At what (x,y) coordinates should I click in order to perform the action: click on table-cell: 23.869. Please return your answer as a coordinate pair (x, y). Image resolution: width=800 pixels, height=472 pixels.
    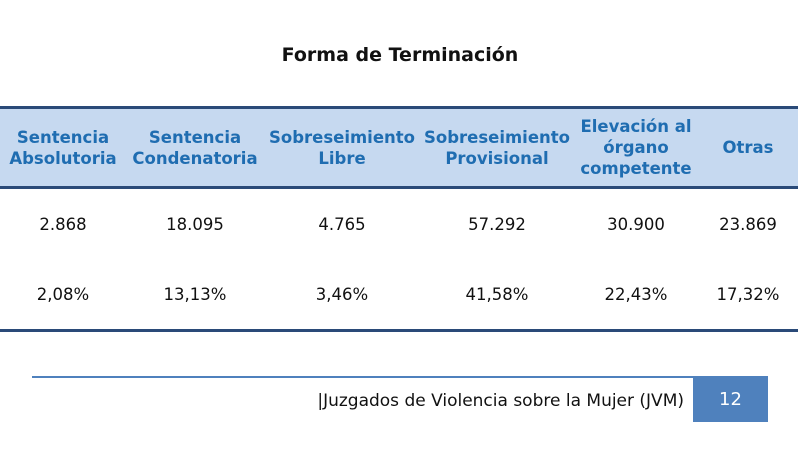
    Looking at the image, I should click on (748, 224).